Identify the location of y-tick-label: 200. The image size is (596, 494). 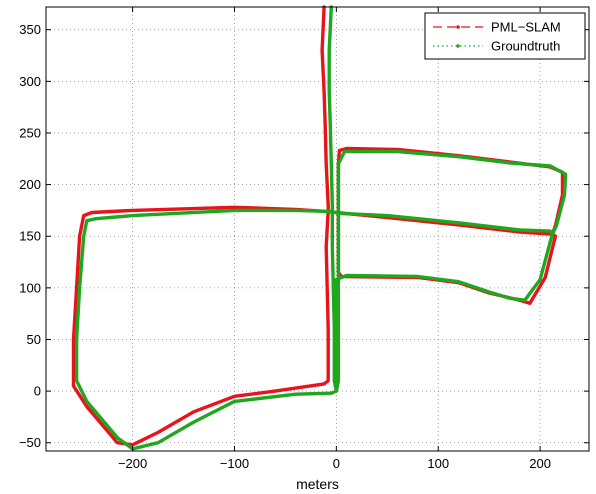
(30, 184).